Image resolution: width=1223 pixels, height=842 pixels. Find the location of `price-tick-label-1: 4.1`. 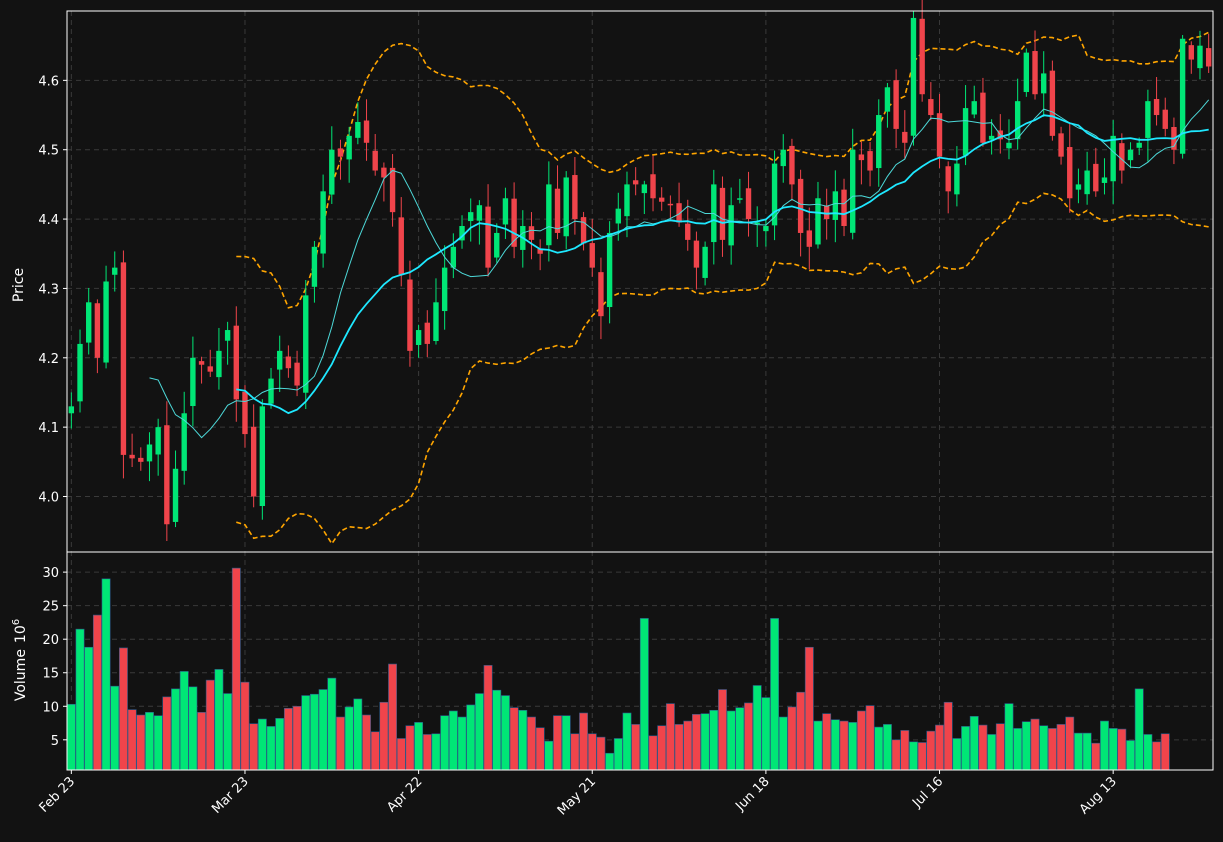

price-tick-label-1: 4.1 is located at coordinates (48, 428).